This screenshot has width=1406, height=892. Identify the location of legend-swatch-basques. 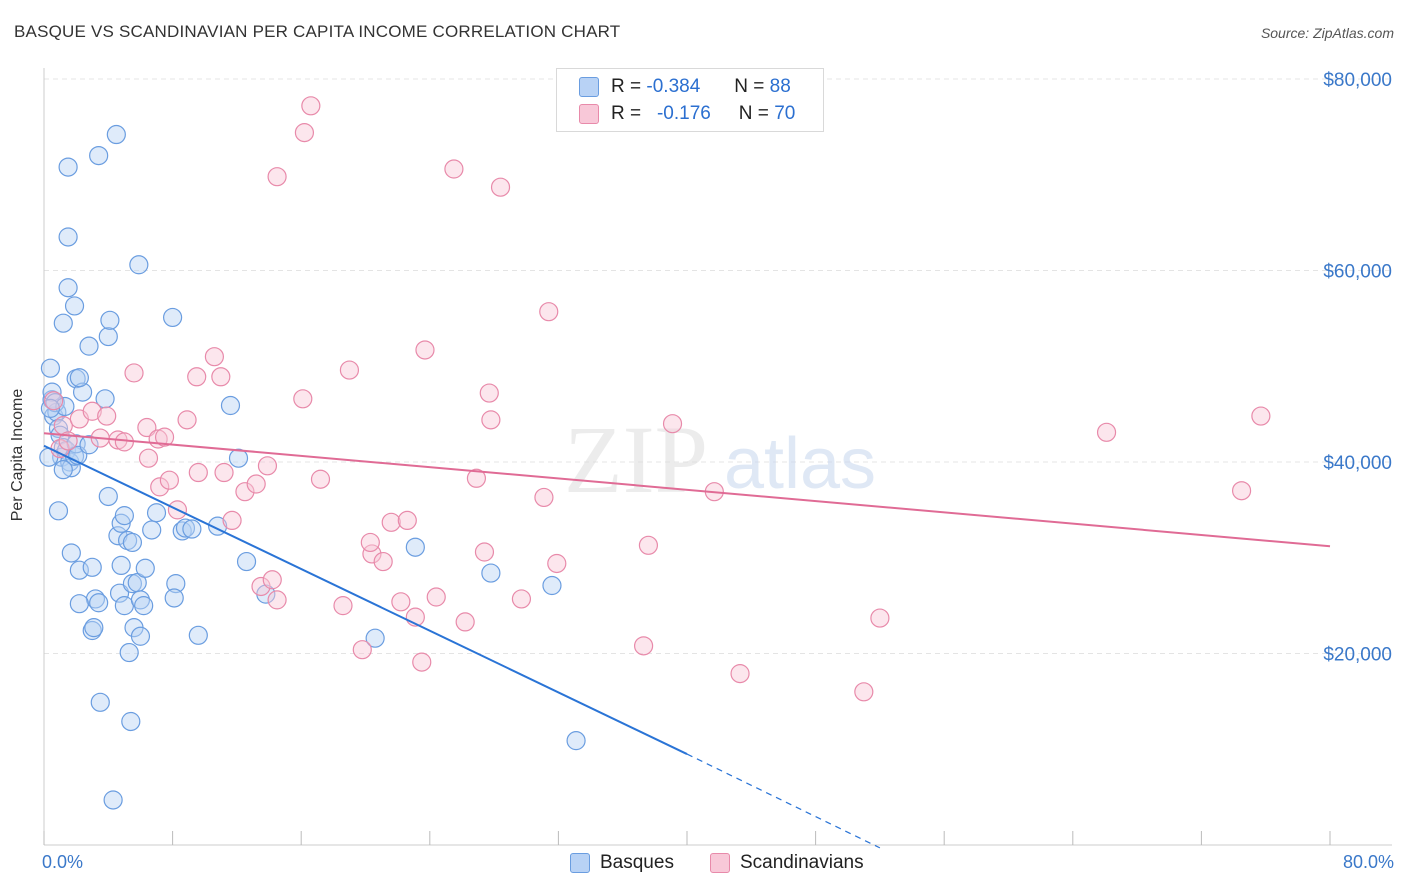
(589, 87).